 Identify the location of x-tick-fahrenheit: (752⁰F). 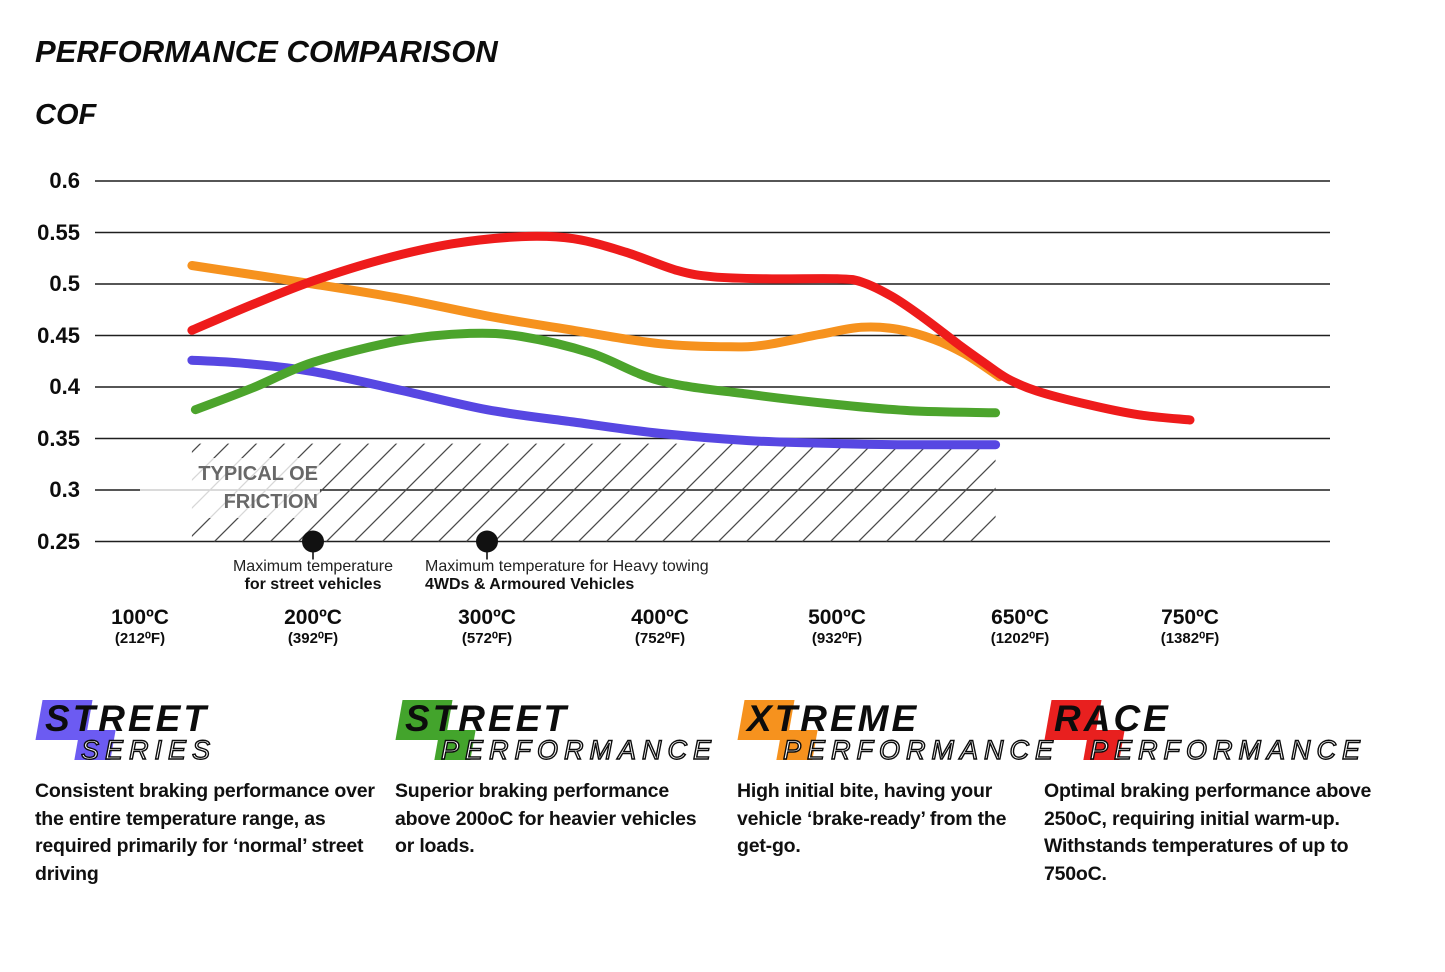
(660, 638).